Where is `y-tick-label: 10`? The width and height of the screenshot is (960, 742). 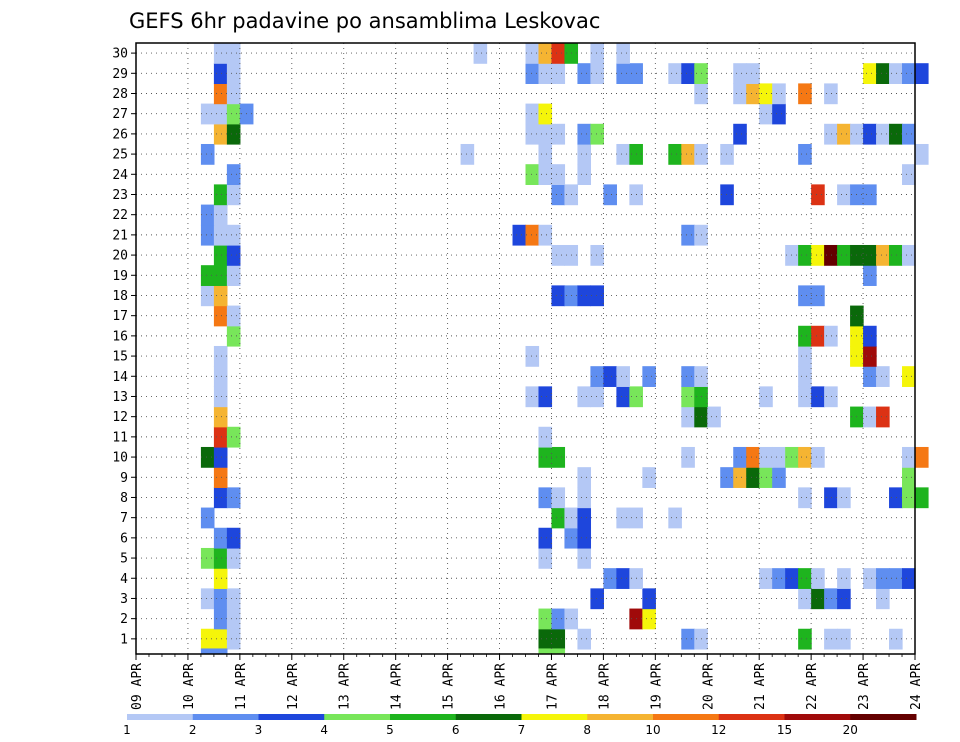 y-tick-label: 10 is located at coordinates (120, 458).